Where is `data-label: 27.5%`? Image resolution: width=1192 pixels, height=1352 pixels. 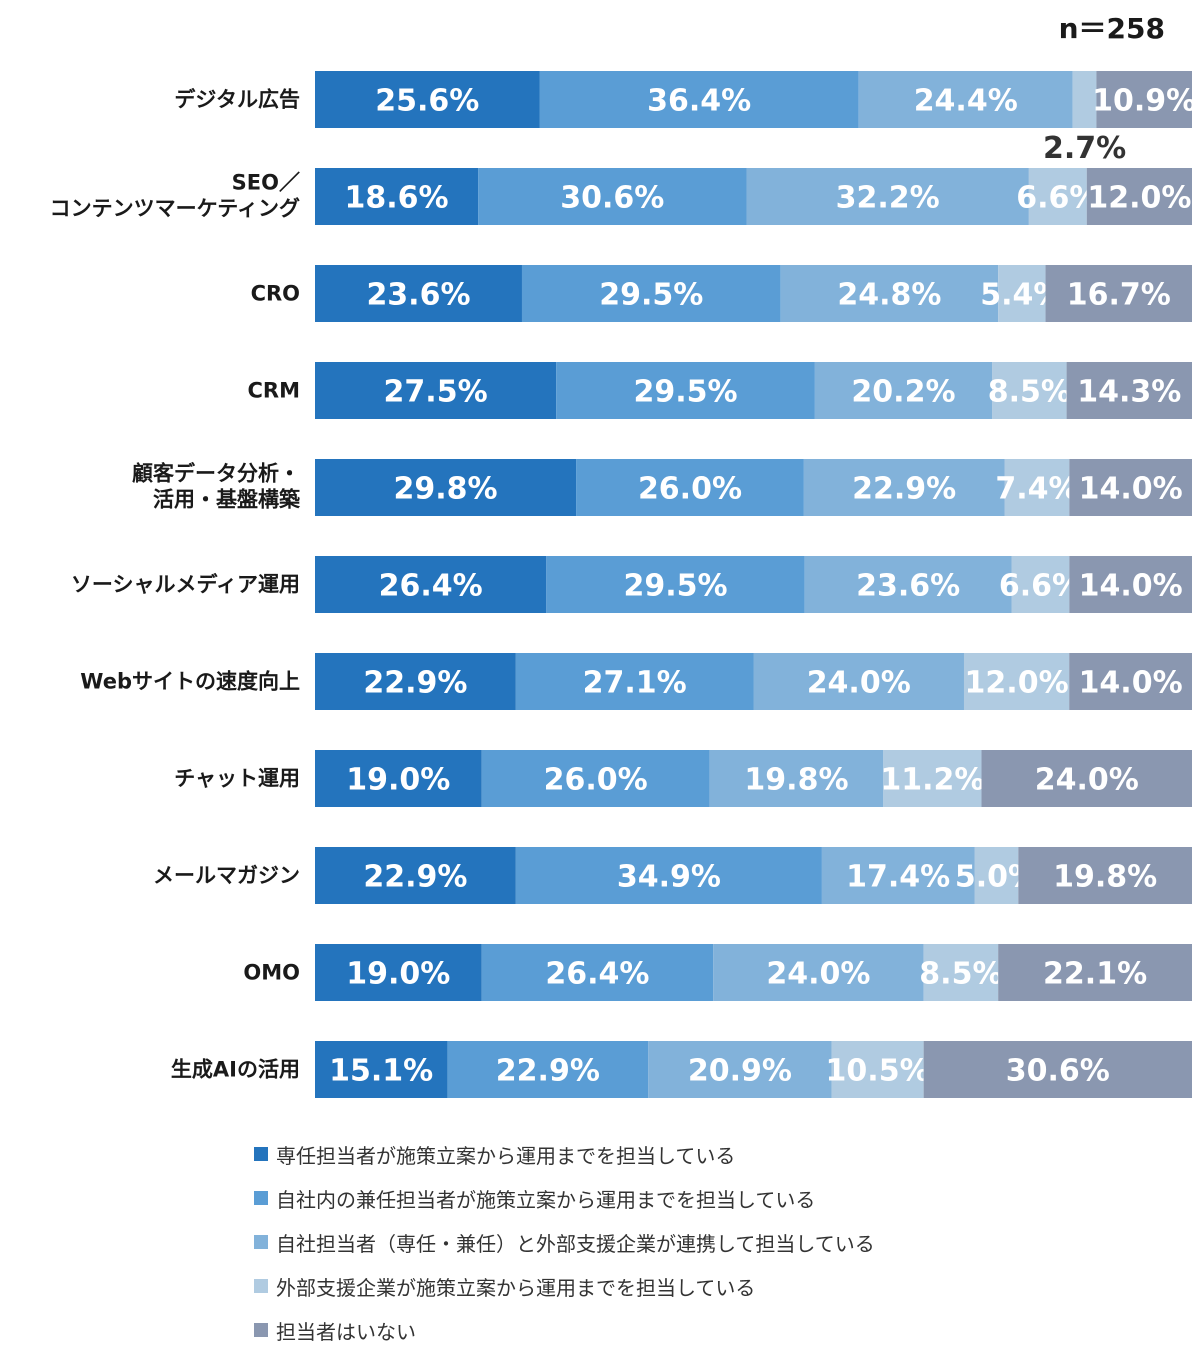
data-label: 27.5% is located at coordinates (436, 392).